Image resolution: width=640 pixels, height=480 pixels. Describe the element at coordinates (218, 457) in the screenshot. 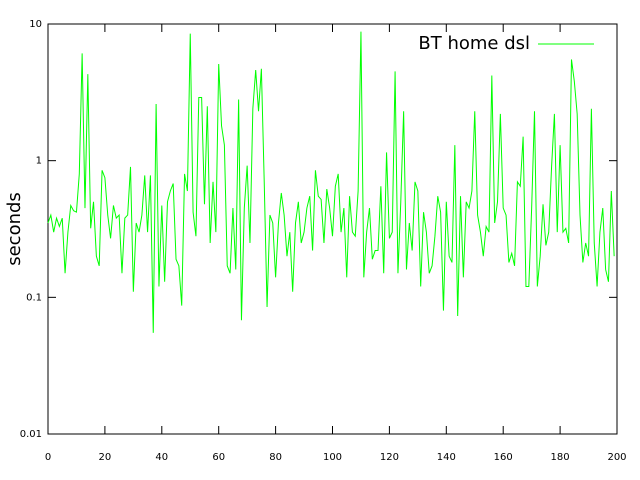

I see `x-tick-label: 60` at that location.